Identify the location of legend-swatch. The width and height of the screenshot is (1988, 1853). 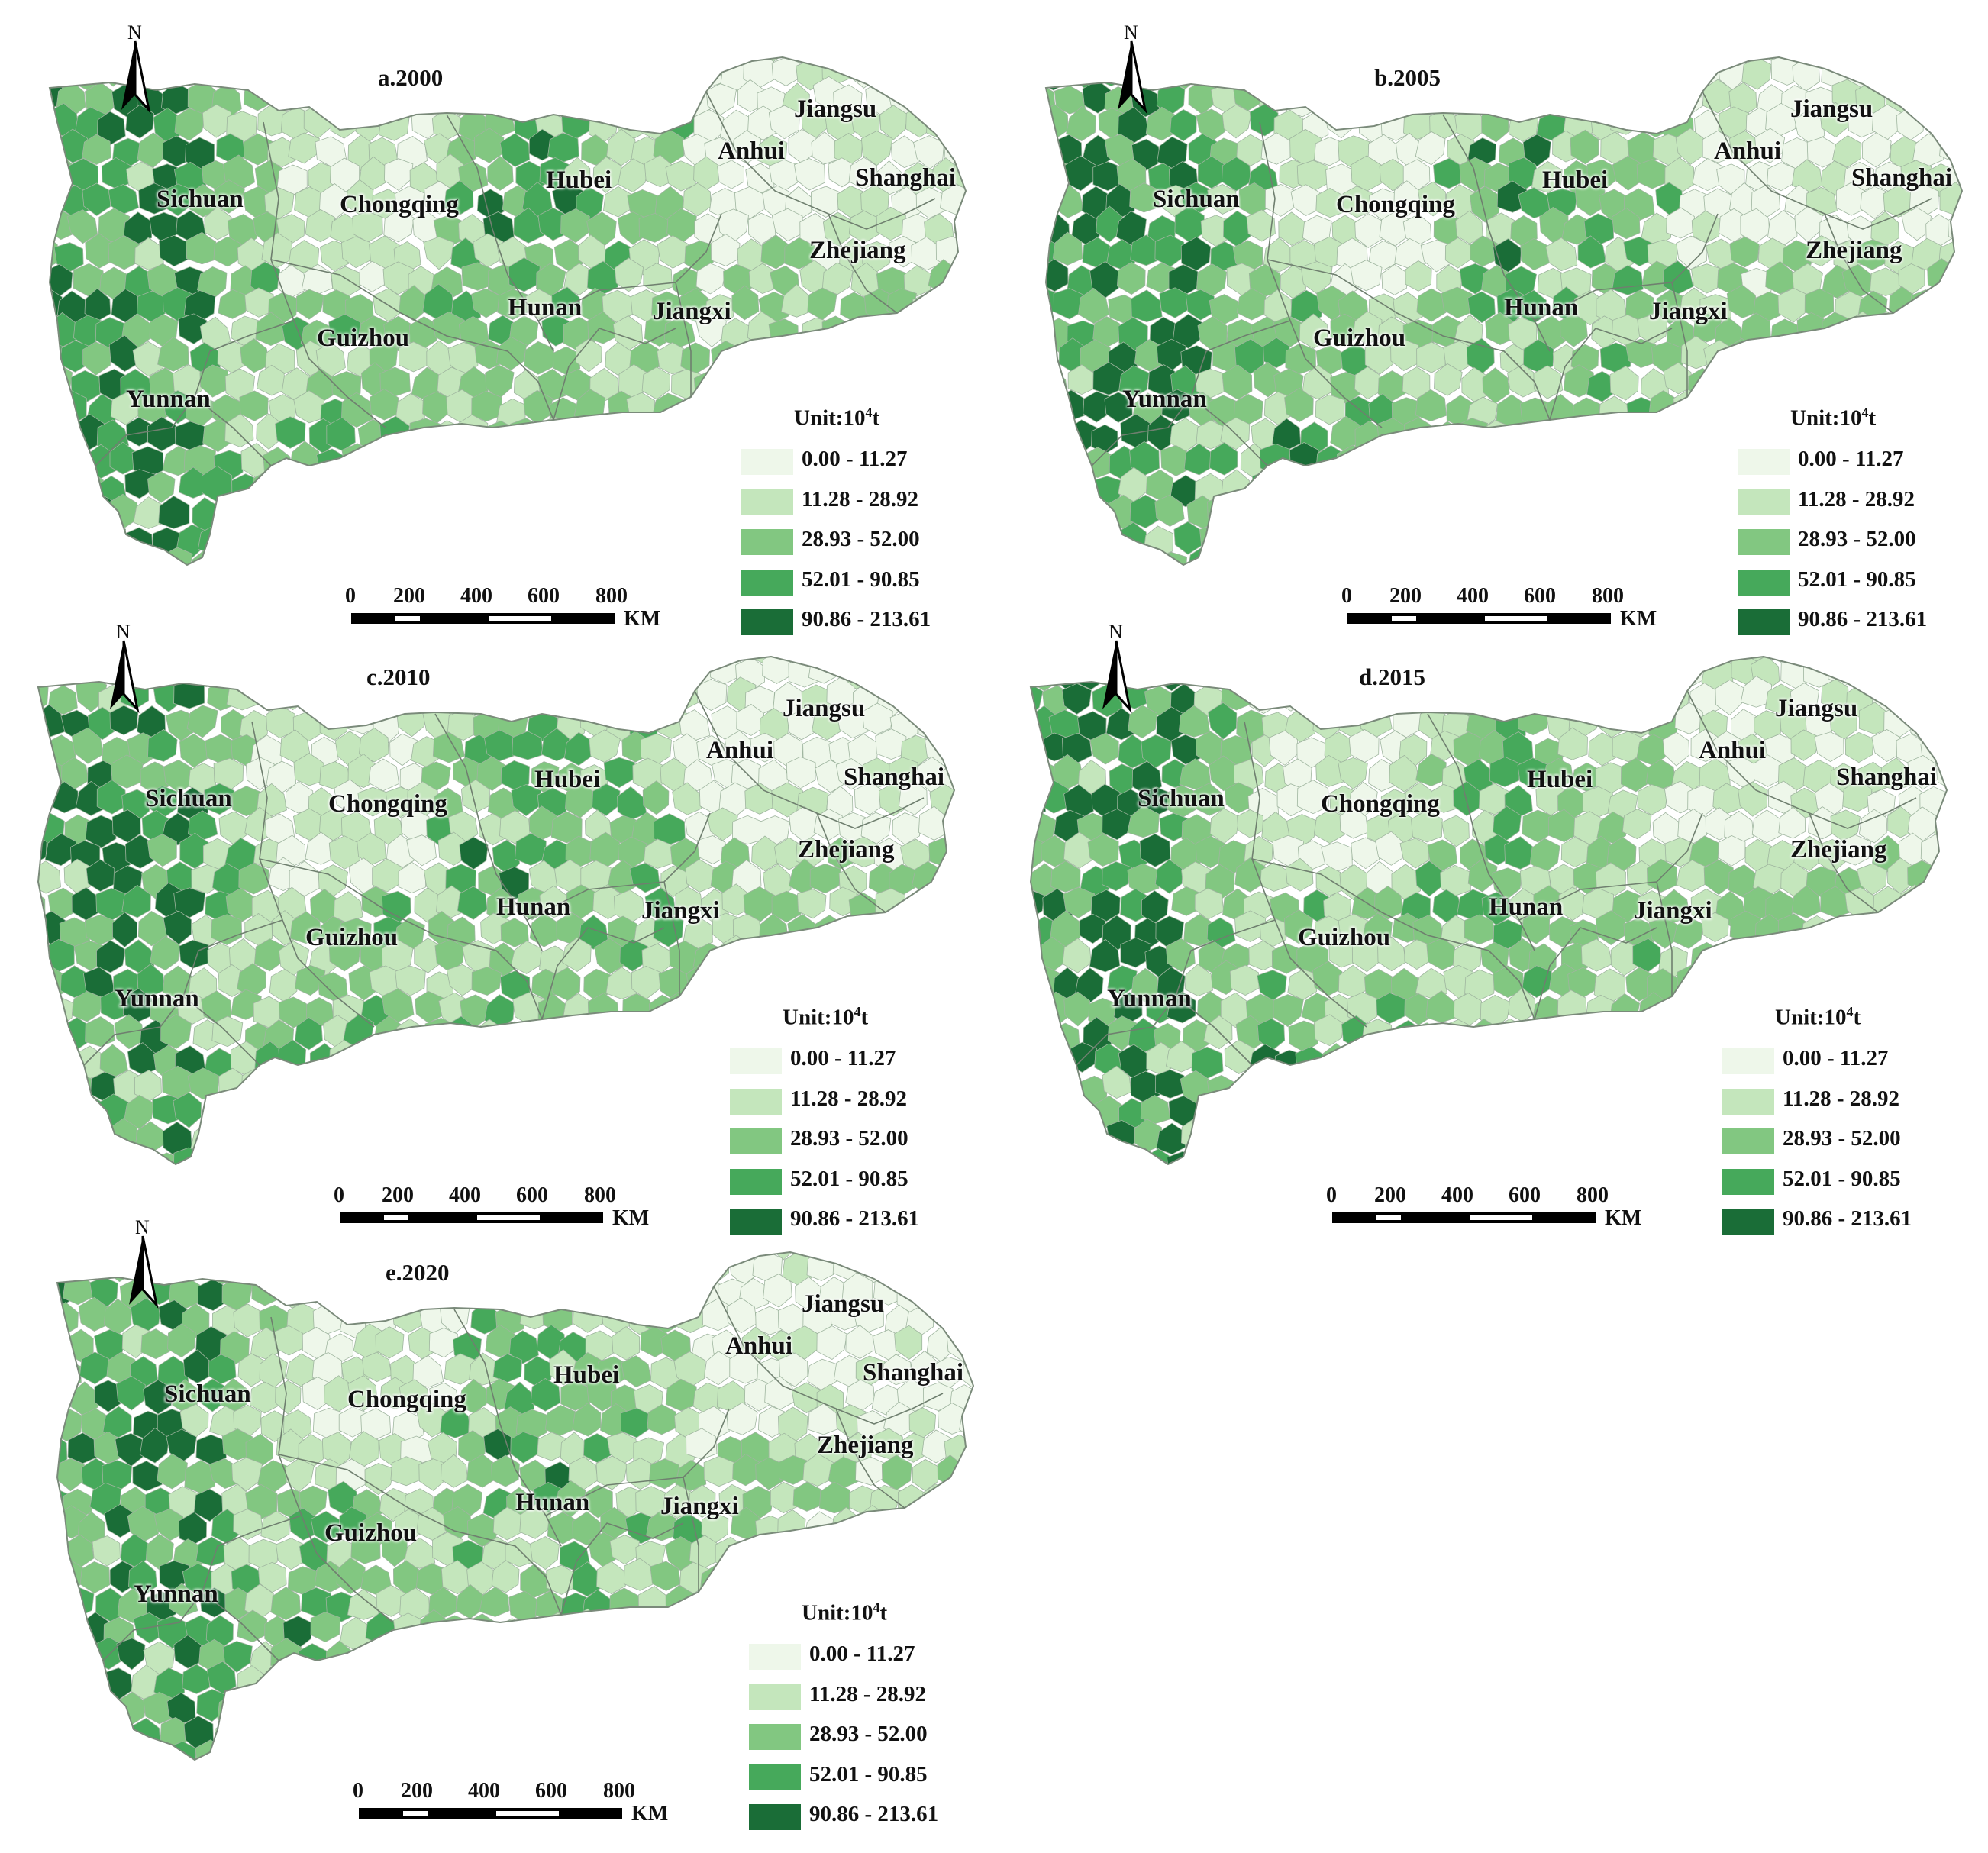
(1749, 1182).